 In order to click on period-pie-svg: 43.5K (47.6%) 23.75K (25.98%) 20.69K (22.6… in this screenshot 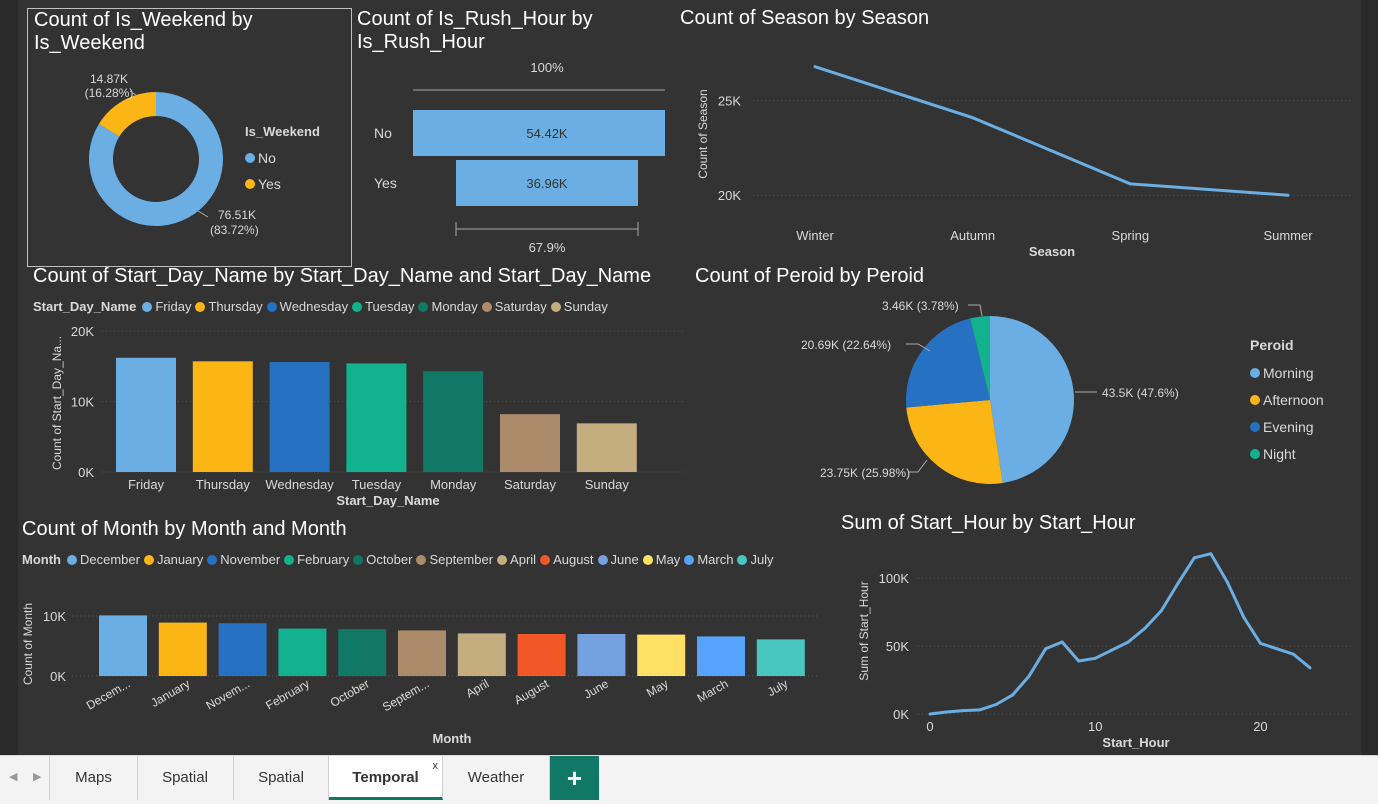, I will do `click(990, 391)`.